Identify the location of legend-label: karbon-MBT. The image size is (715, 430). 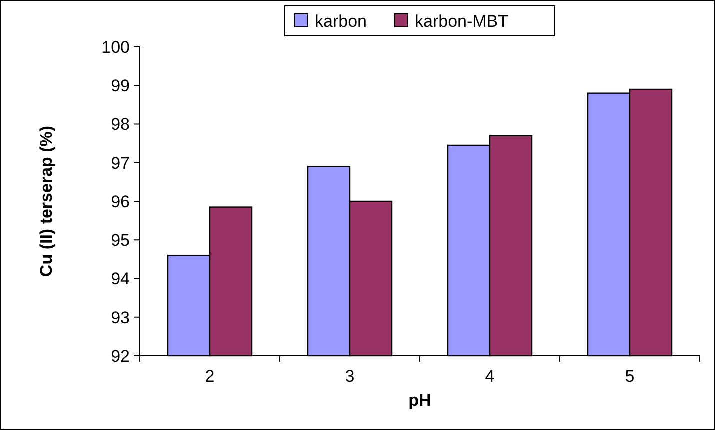
(462, 21).